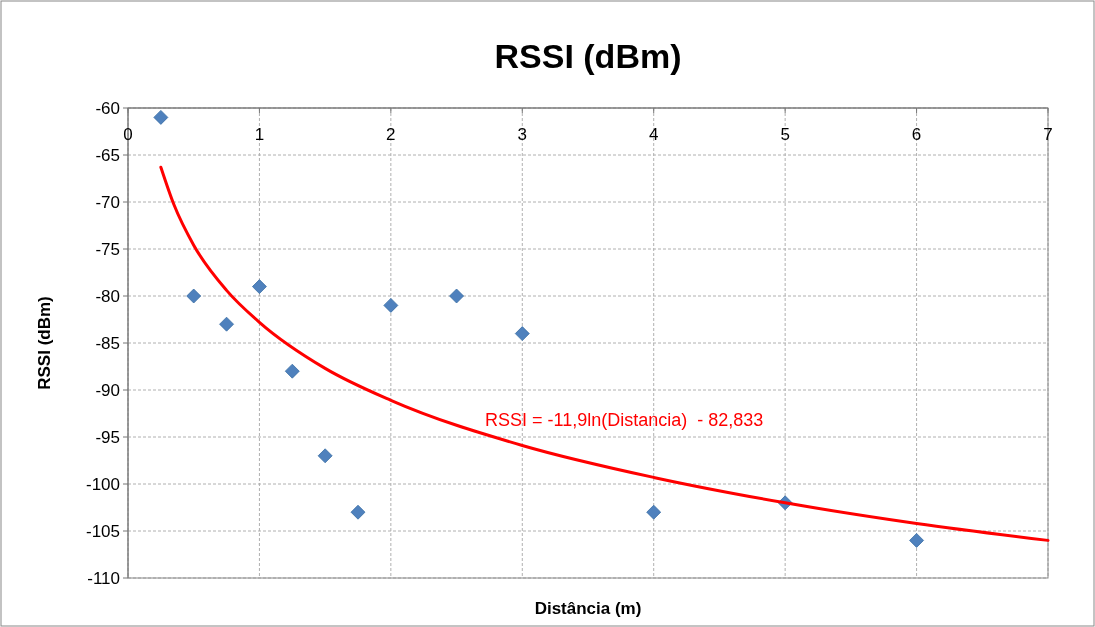 This screenshot has height=627, width=1095. What do you see at coordinates (785, 134) in the screenshot?
I see `x-tick-label: 5` at bounding box center [785, 134].